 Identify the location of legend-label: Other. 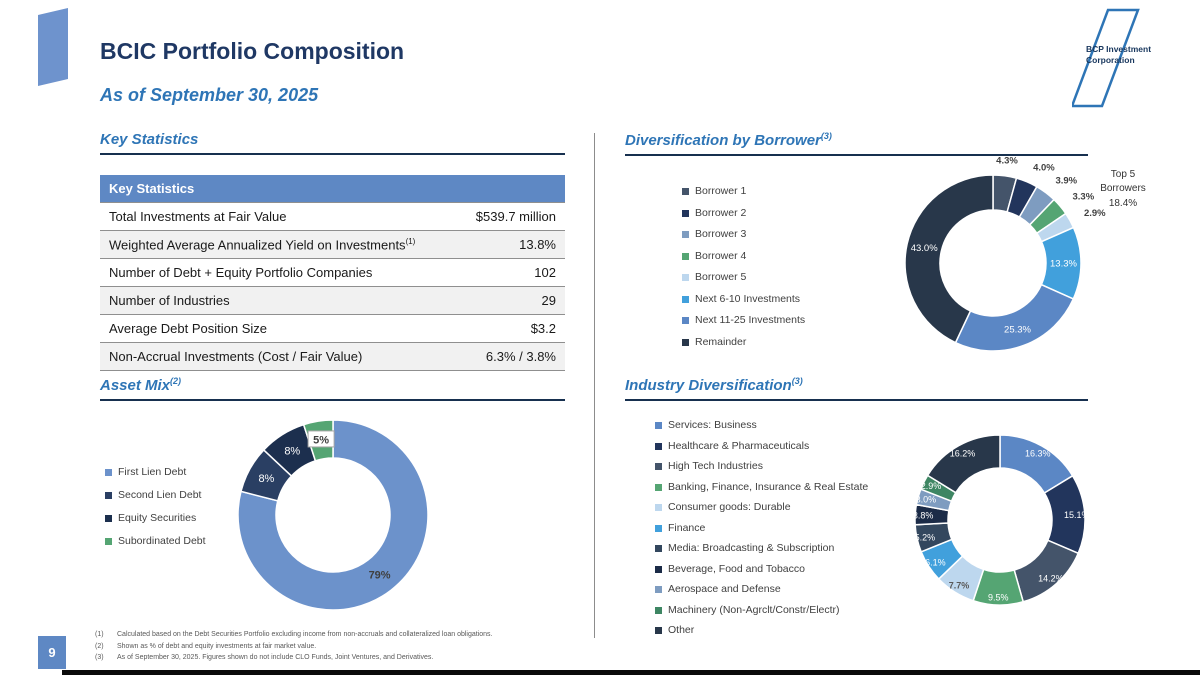
(681, 630).